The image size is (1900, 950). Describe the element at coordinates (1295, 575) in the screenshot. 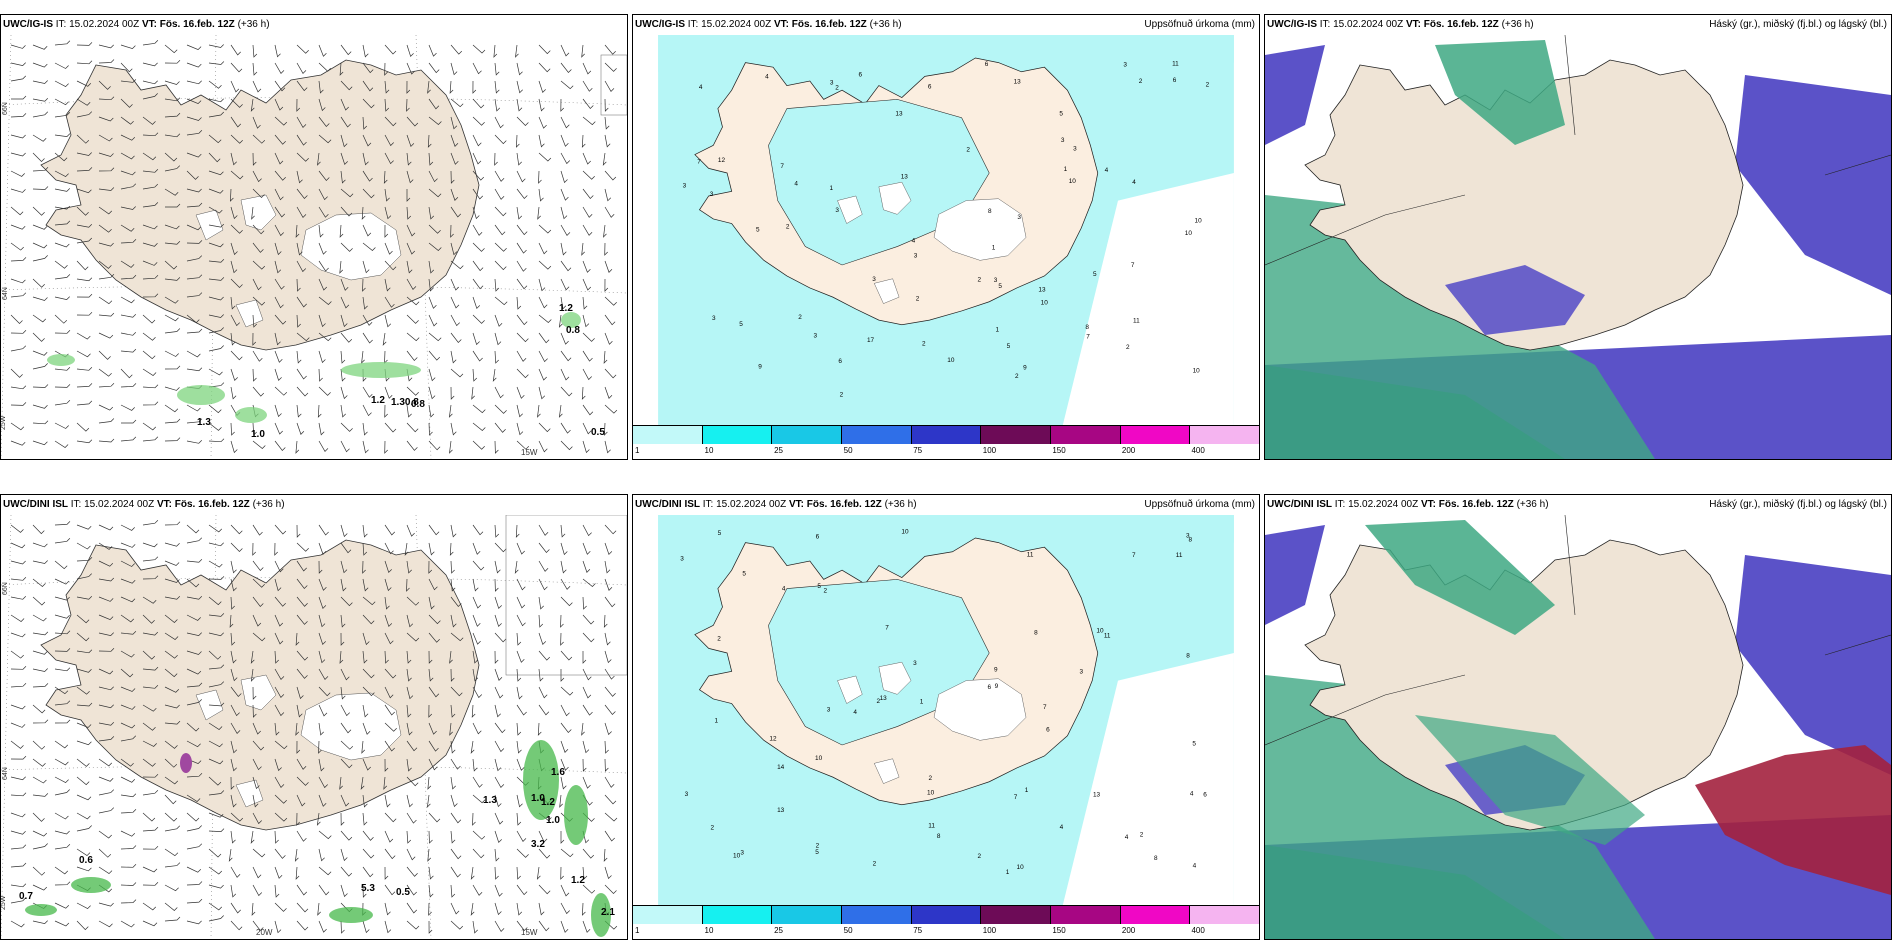

I see `low-cloud-layer` at that location.